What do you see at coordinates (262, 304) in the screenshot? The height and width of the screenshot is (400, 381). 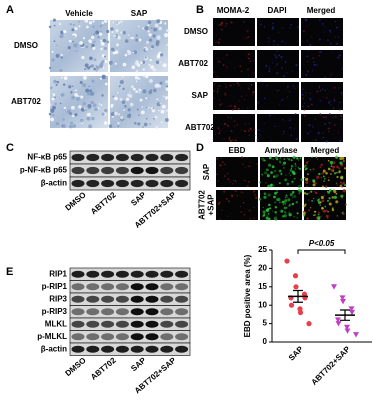 I see `y-tick-label: 10` at bounding box center [262, 304].